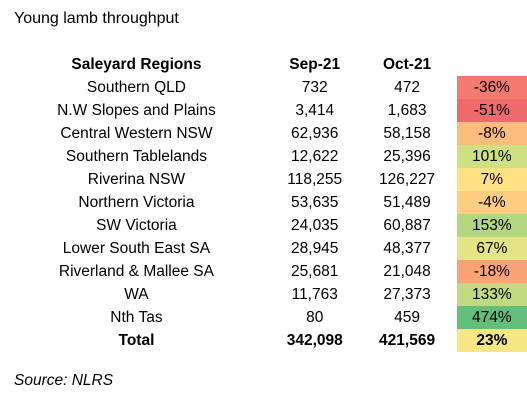 The height and width of the screenshot is (406, 527). Describe the element at coordinates (136, 133) in the screenshot. I see `region-cell: Central Western NSW` at that location.